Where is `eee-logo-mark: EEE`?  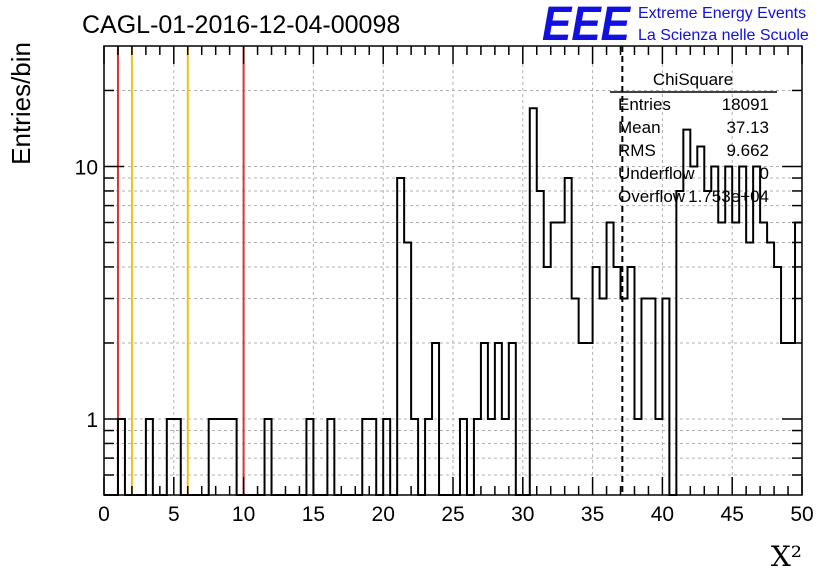 eee-logo-mark: EEE is located at coordinates (587, 25).